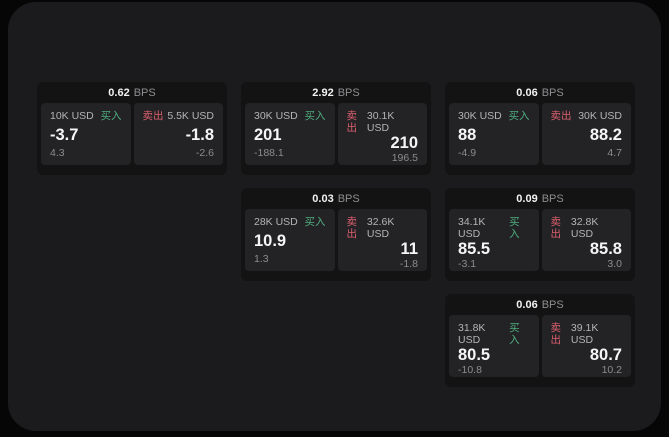 This screenshot has height=437, width=669. What do you see at coordinates (474, 355) in the screenshot?
I see `buy-price: 80.5` at bounding box center [474, 355].